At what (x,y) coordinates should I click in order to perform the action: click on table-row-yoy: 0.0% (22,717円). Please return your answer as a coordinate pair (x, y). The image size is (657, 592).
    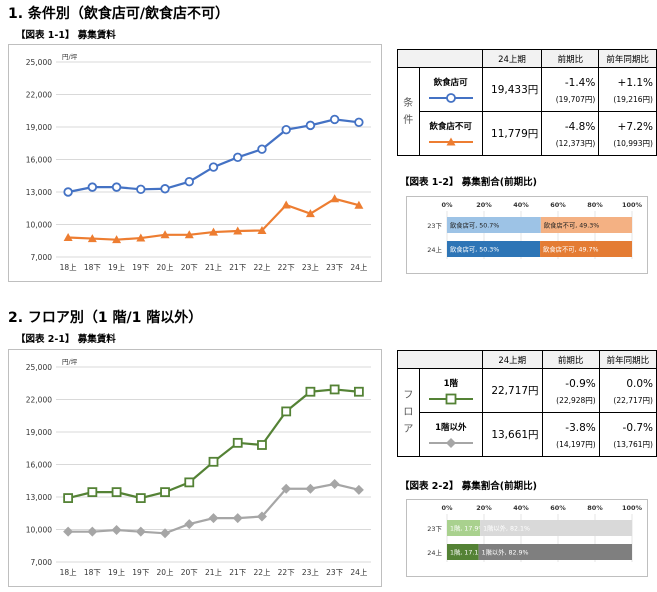
    Looking at the image, I should click on (627, 390).